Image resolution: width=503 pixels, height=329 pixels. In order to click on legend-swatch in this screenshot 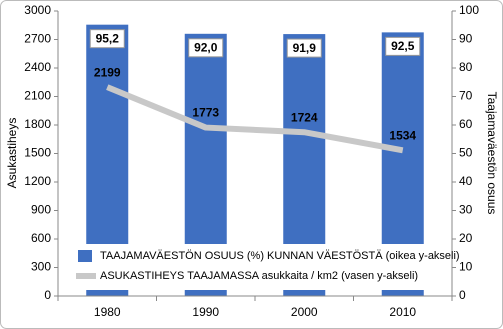, I will do `click(85, 256)`.